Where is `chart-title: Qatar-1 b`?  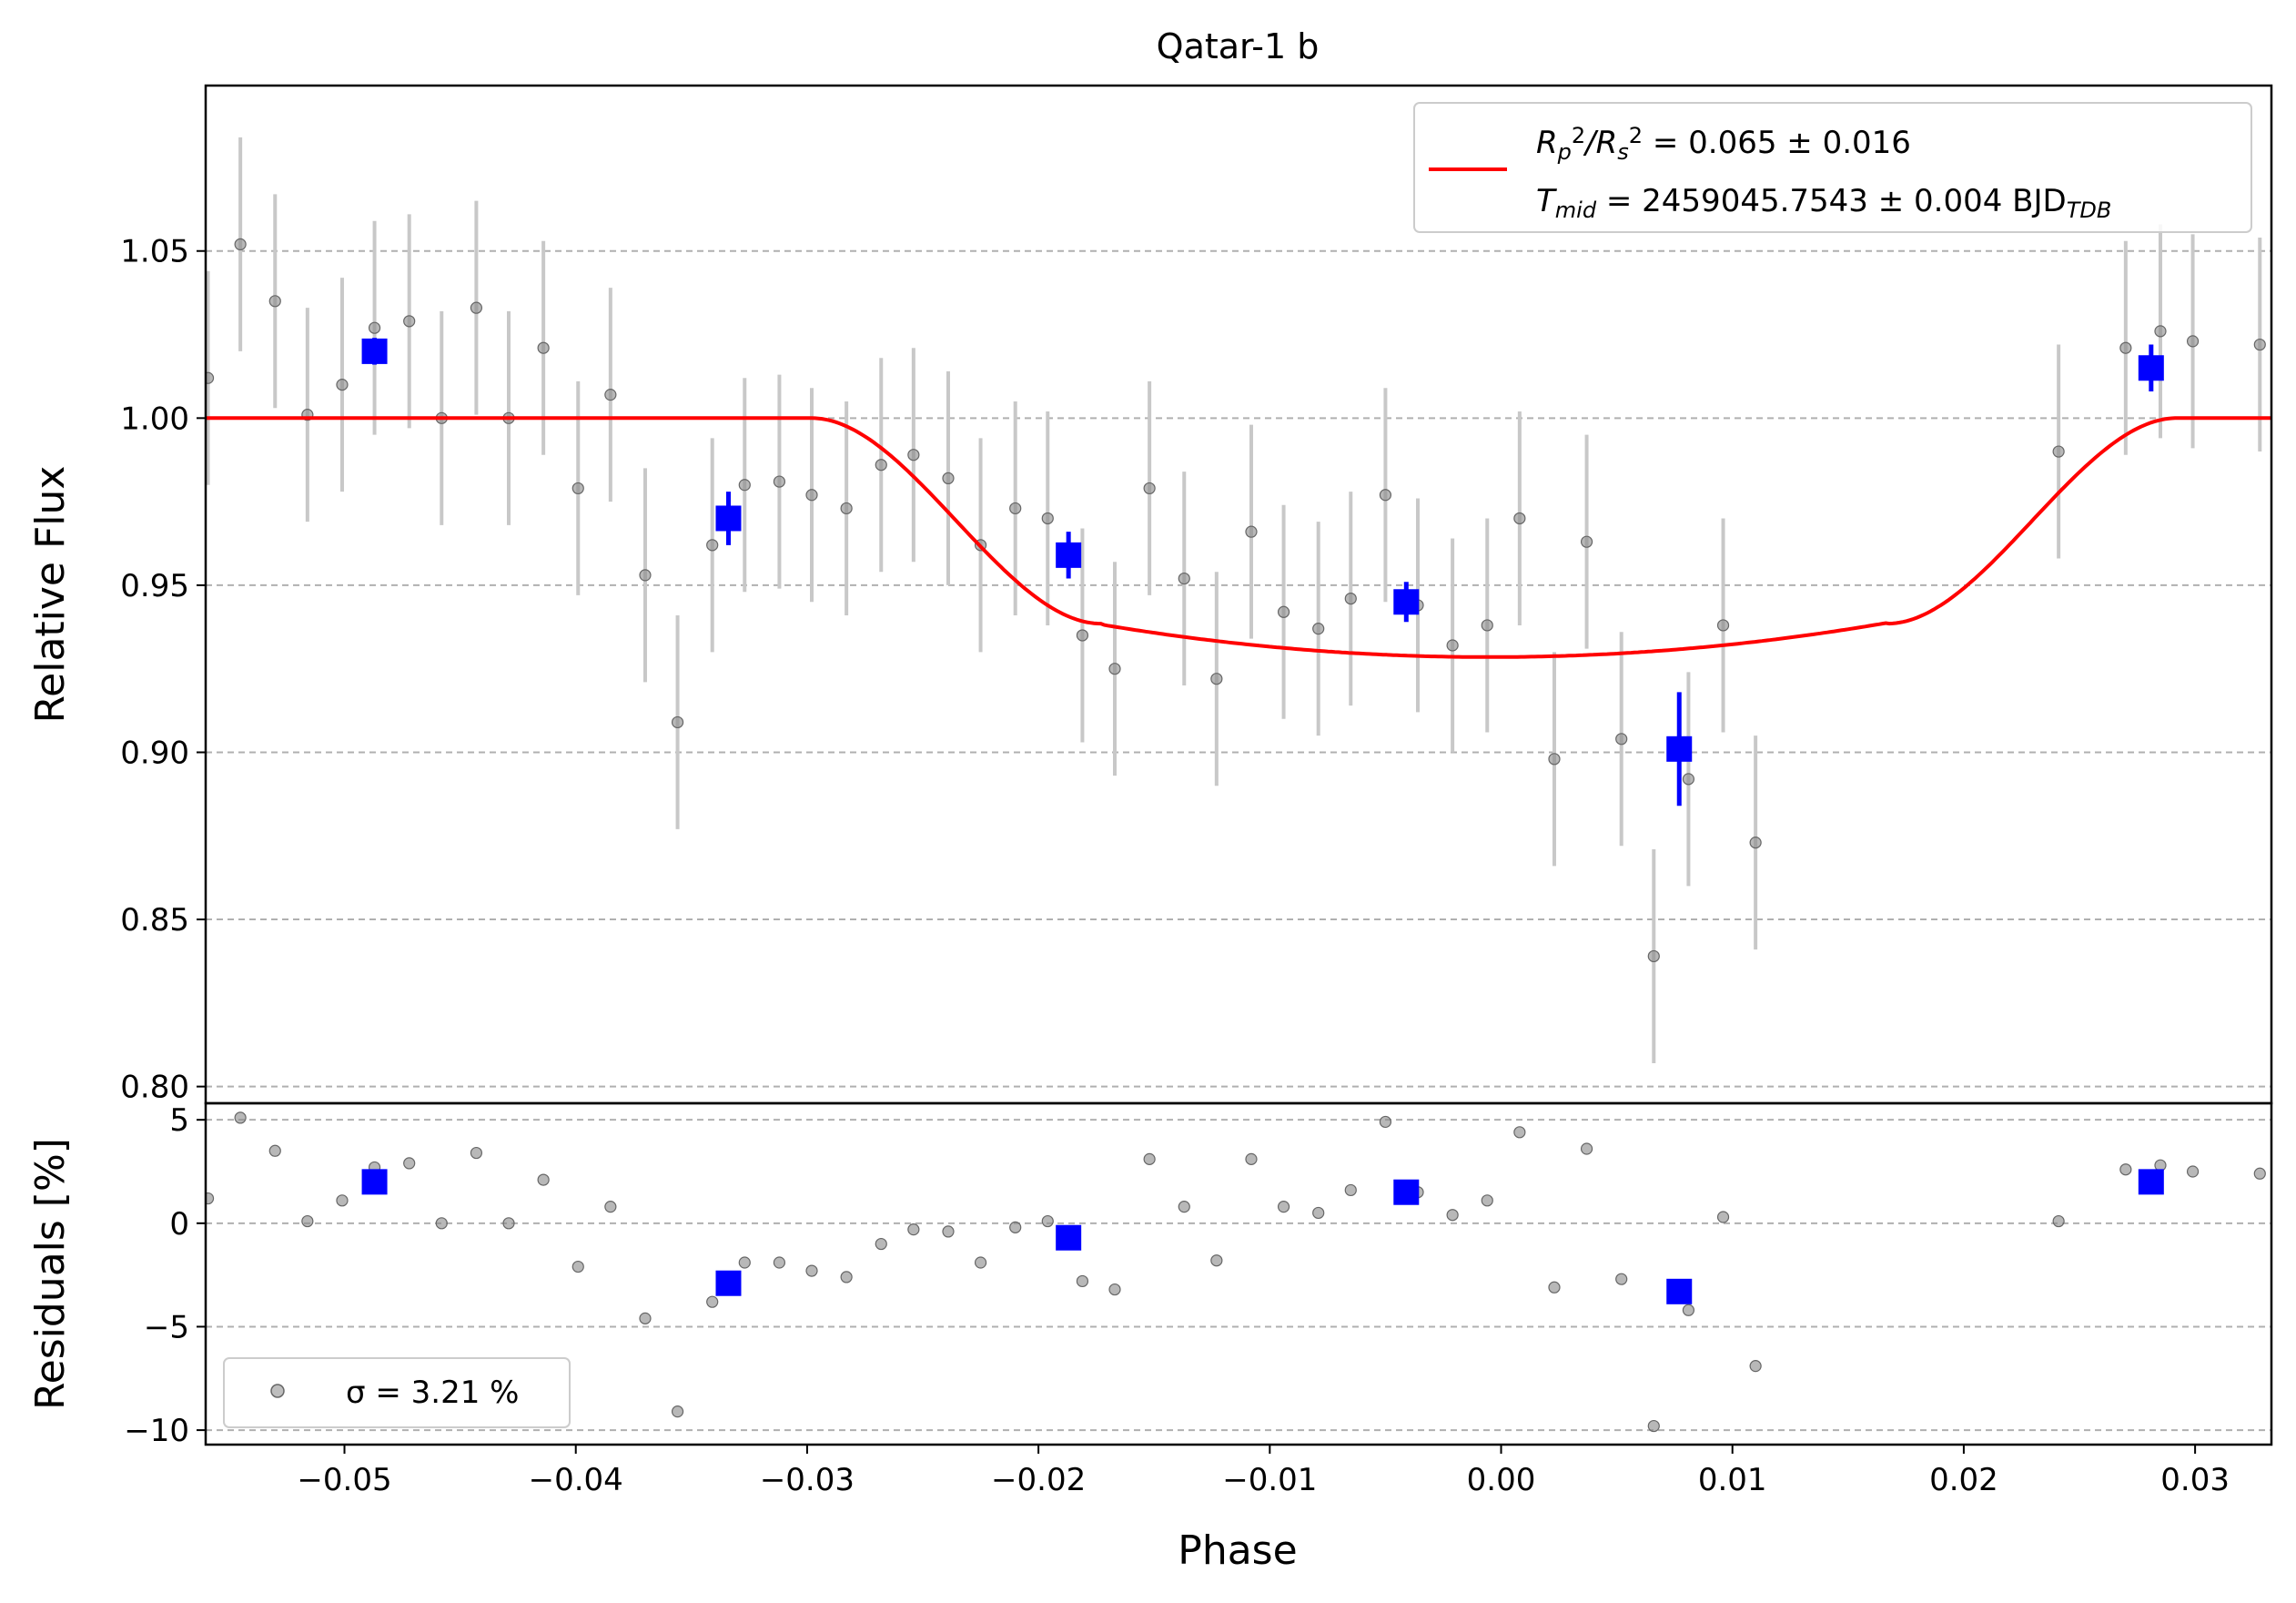
chart-title: Qatar-1 b is located at coordinates (1239, 46).